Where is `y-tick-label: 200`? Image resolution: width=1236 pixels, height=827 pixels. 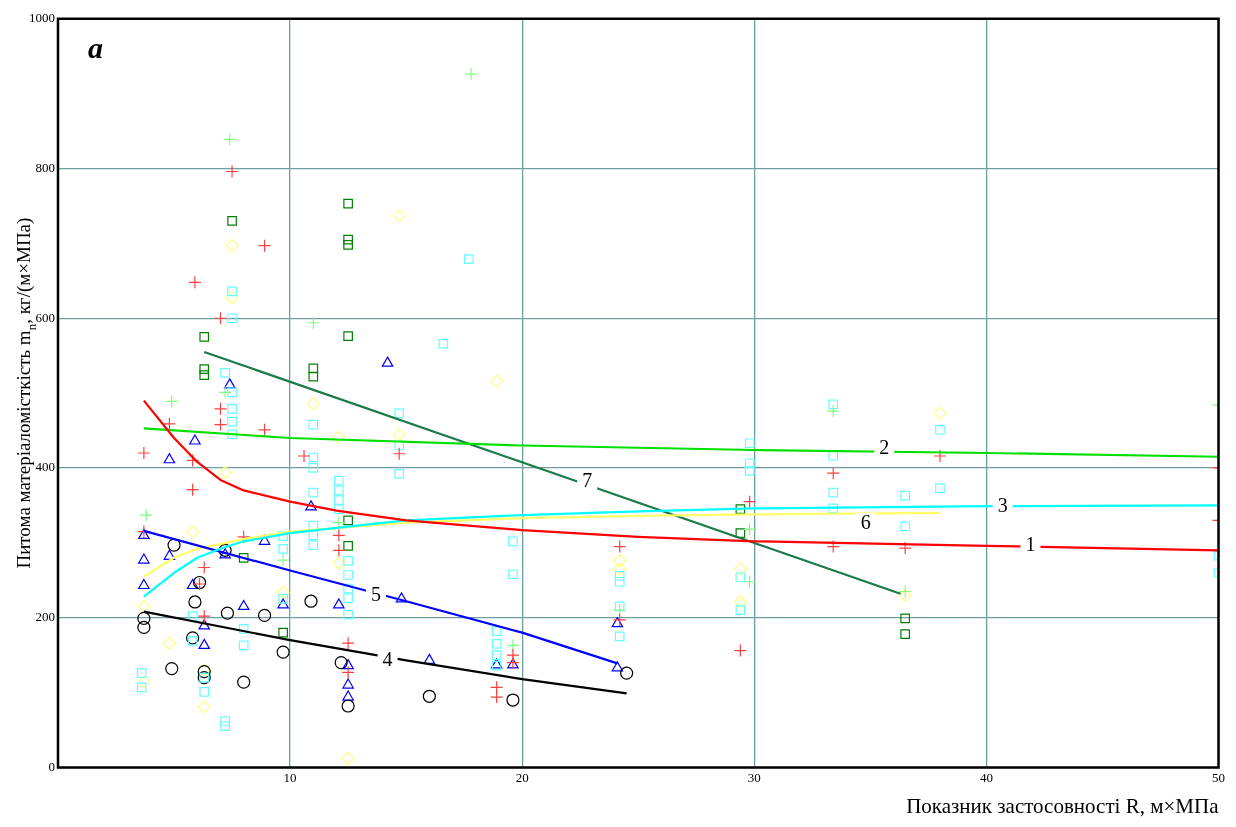
y-tick-label: 200 is located at coordinates (45, 617).